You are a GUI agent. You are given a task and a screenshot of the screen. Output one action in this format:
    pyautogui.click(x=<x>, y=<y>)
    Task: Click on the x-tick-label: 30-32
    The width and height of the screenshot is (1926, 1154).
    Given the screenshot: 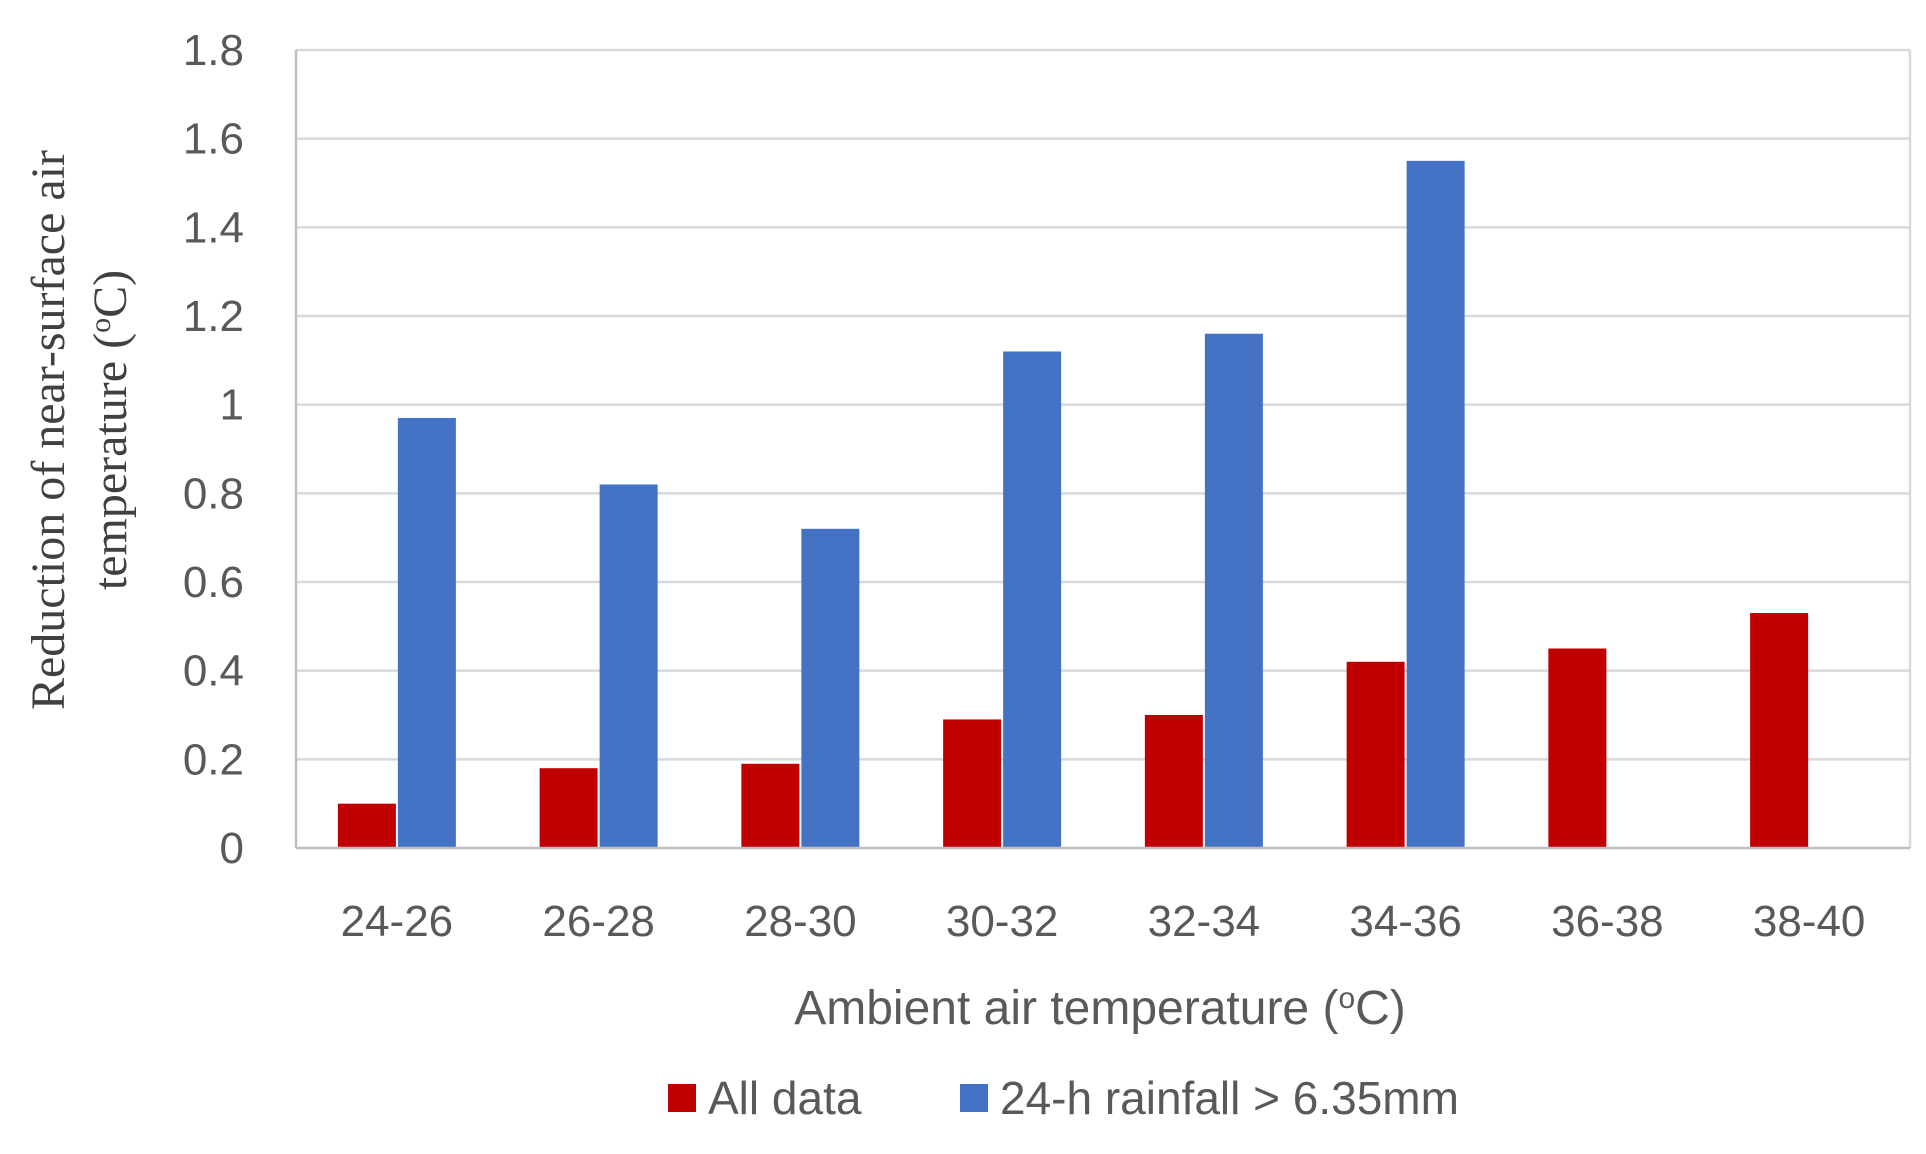 What is the action you would take?
    pyautogui.click(x=1002, y=921)
    